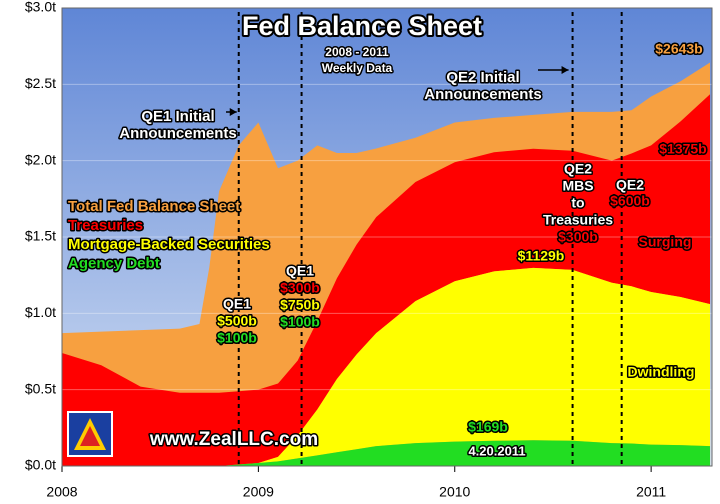 Image resolution: width=720 pixels, height=504 pixels. What do you see at coordinates (386, 453) in the screenshot?
I see `area` at bounding box center [386, 453].